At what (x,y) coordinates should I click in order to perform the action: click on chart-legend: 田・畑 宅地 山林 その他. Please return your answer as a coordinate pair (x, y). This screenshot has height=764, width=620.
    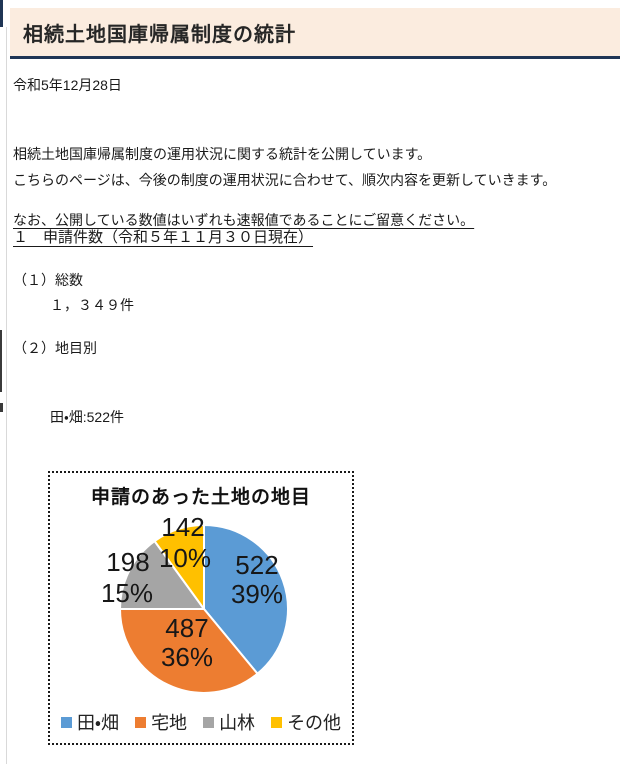
    Looking at the image, I should click on (201, 722).